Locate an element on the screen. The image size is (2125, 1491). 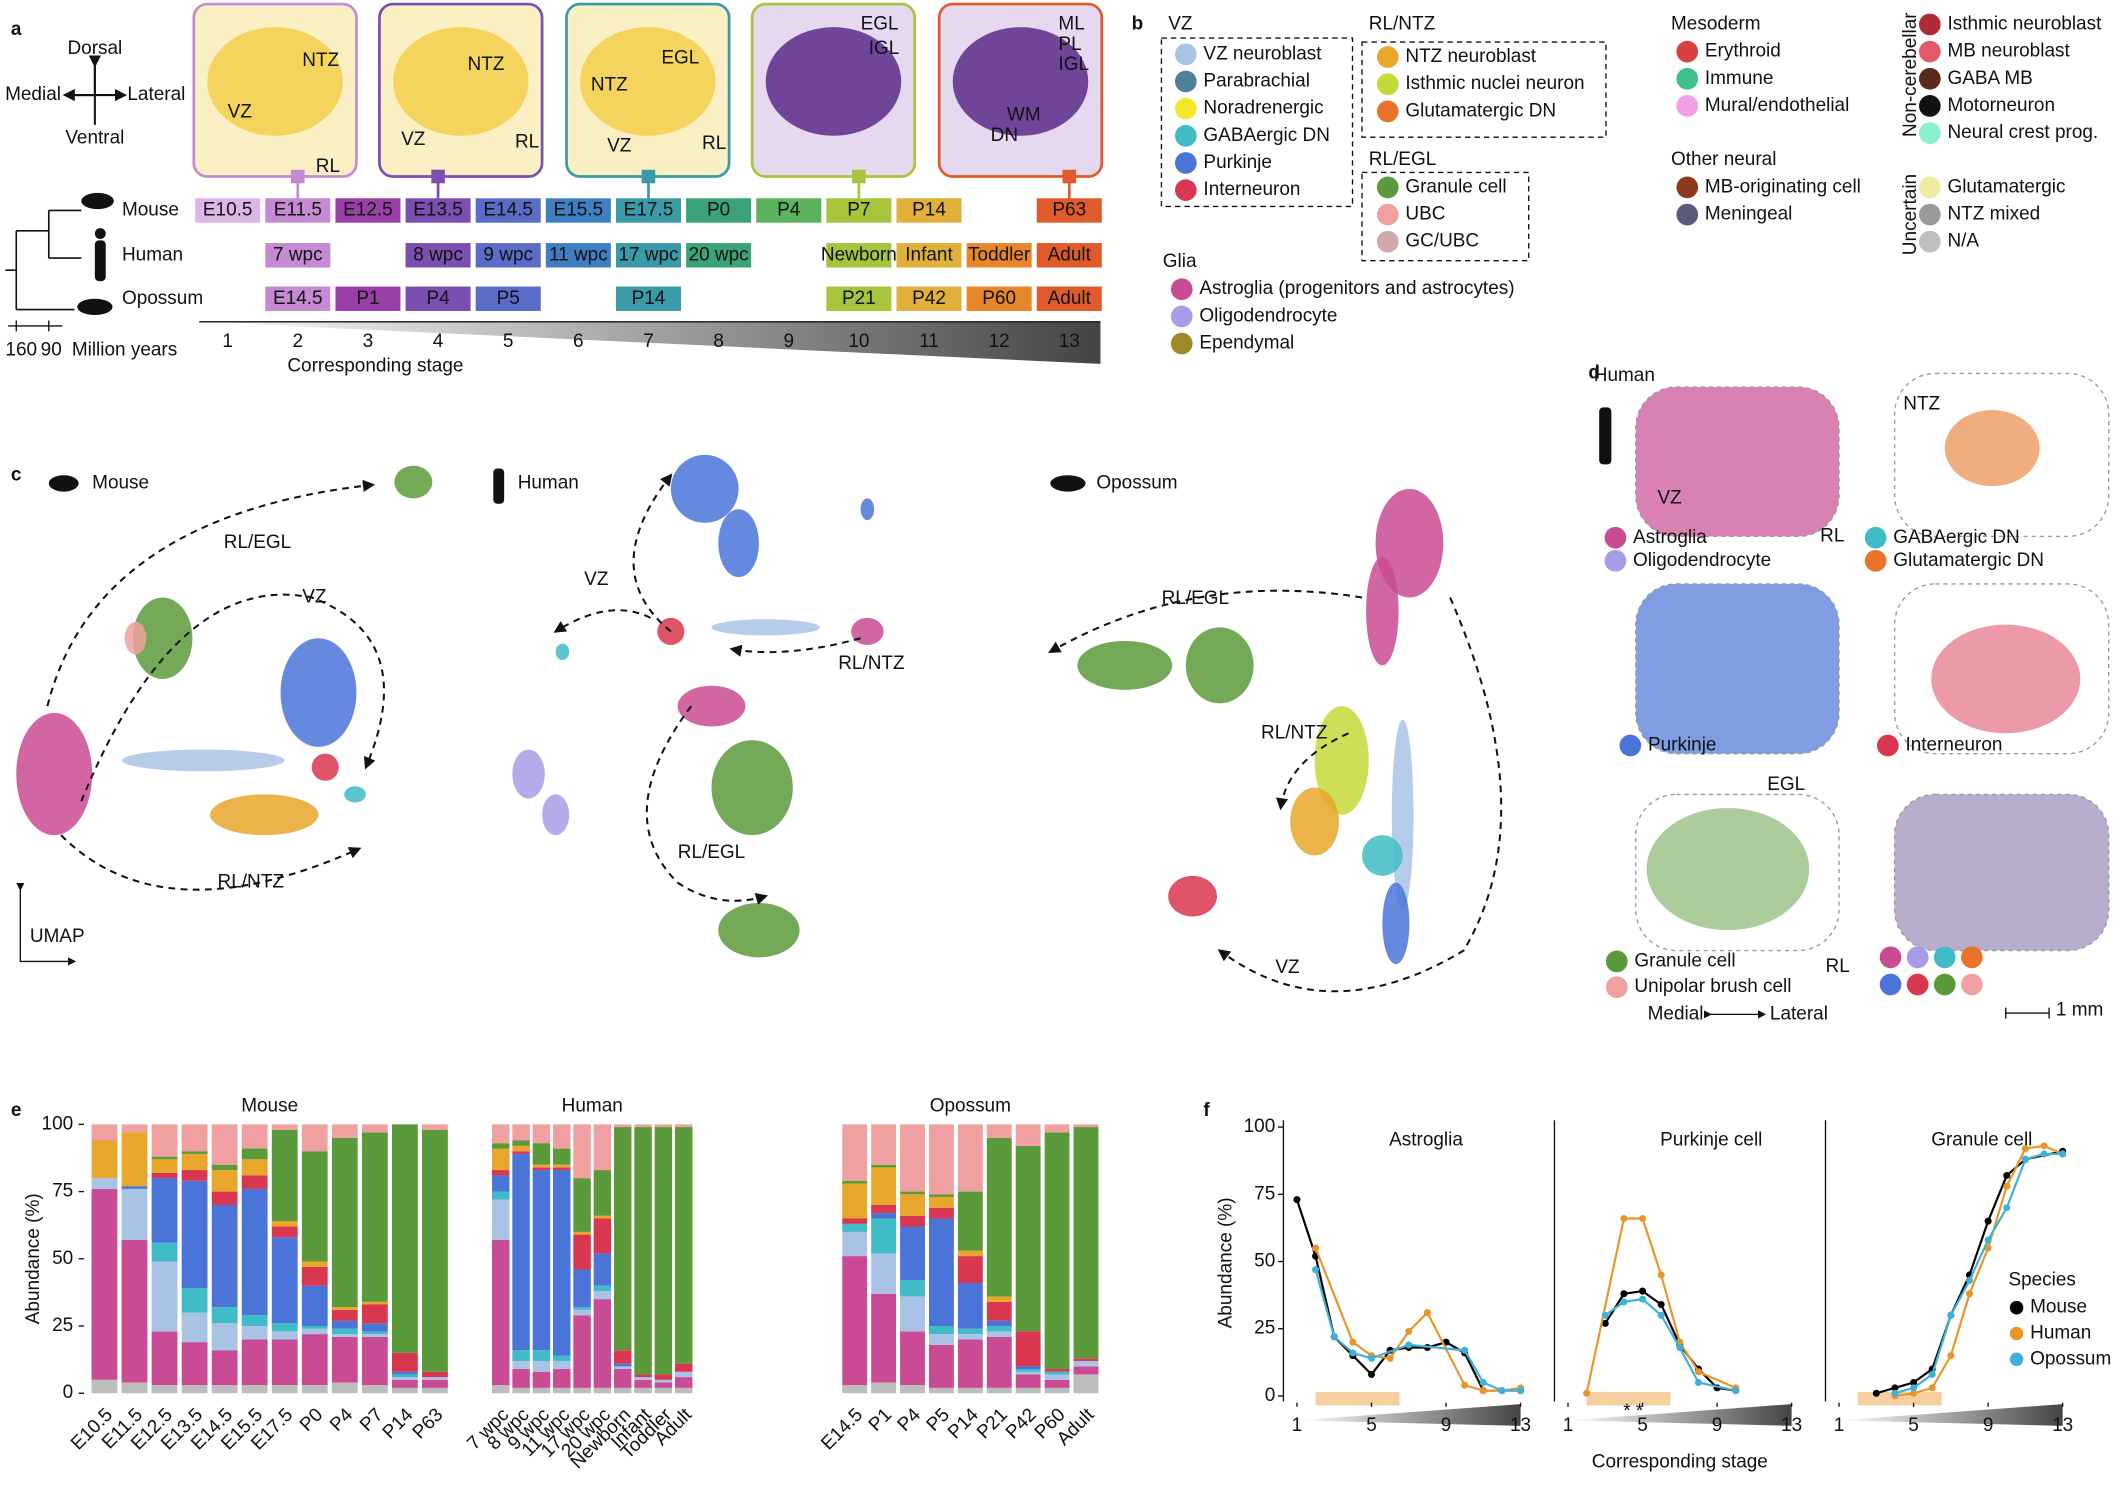
stage-gradient is located at coordinates (650, 342).